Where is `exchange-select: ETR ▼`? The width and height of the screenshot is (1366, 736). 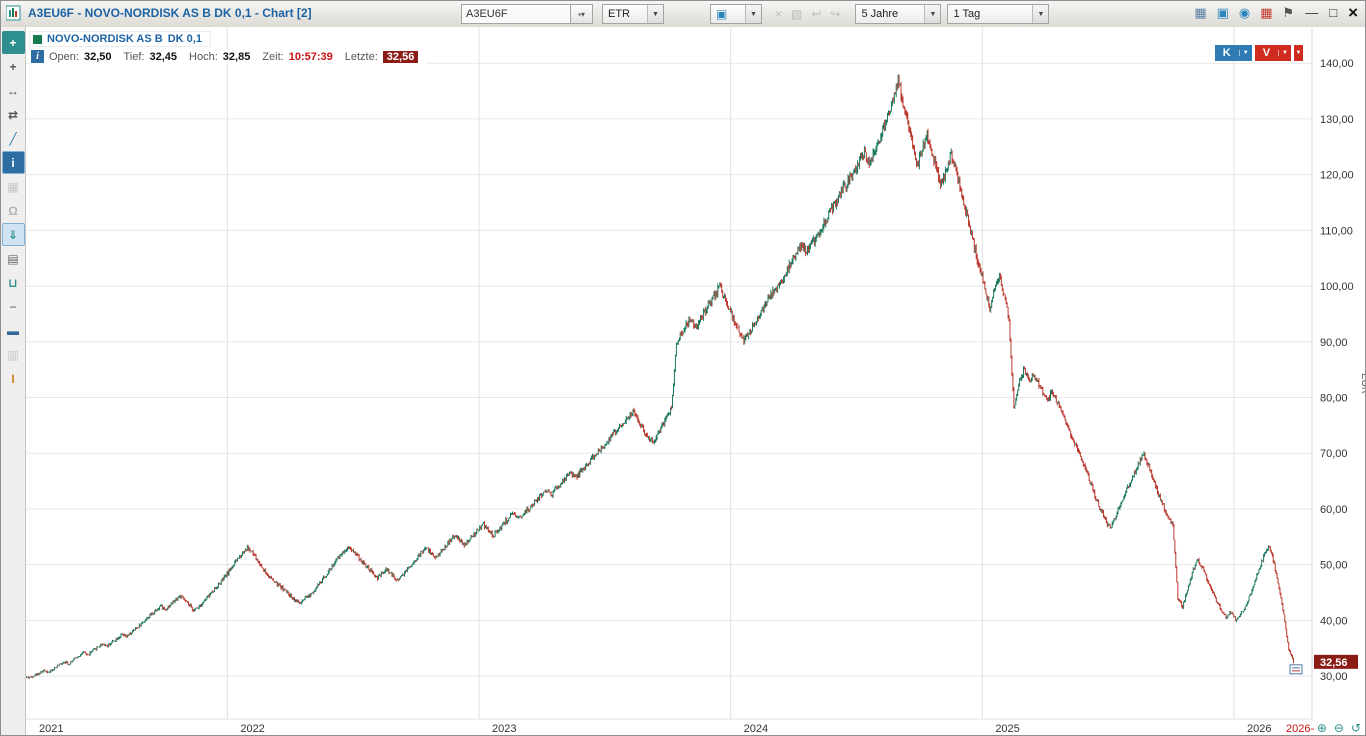 exchange-select: ETR ▼ is located at coordinates (633, 14).